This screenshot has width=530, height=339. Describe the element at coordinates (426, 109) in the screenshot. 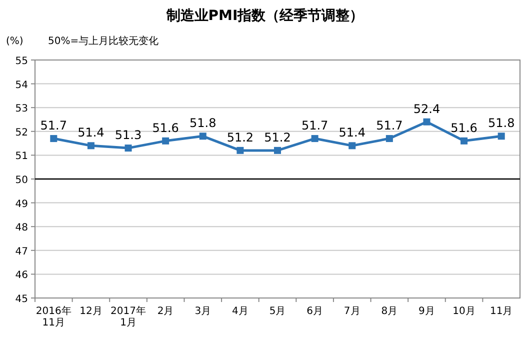

I see `data-label: 52.4` at that location.